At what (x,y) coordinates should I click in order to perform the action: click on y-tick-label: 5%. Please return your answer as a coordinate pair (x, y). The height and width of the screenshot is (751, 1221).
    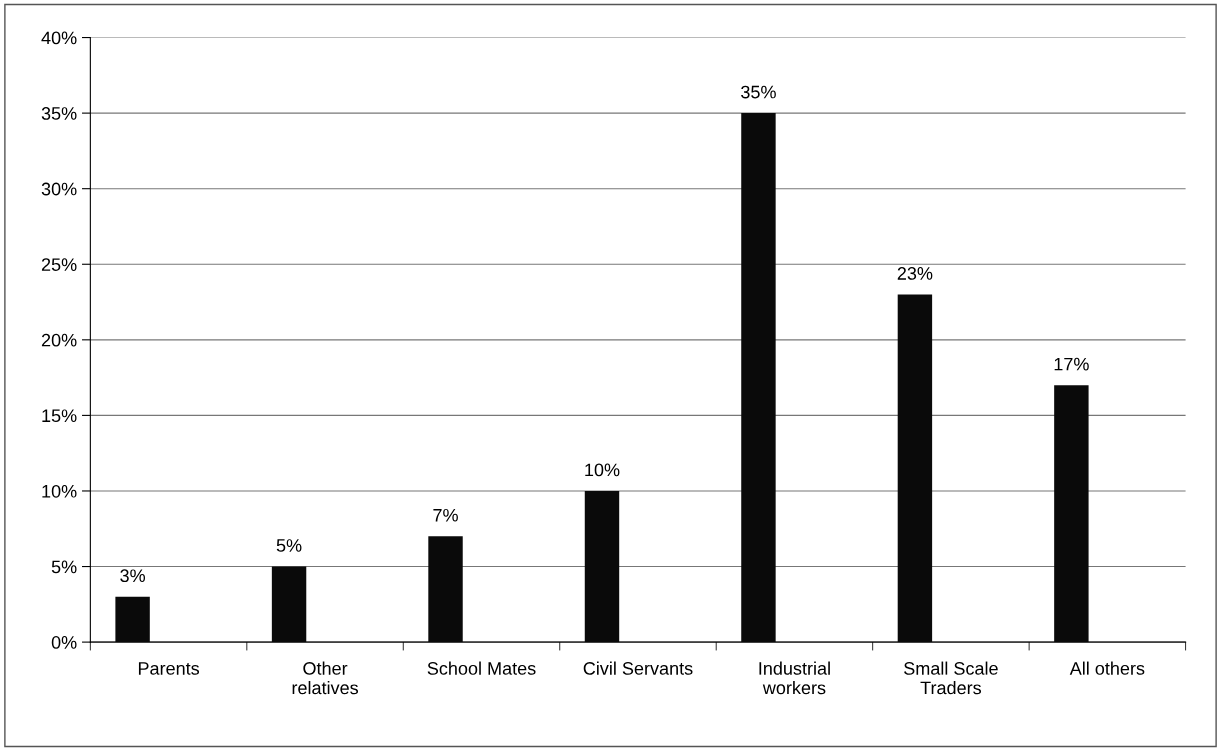
    Looking at the image, I should click on (64, 567).